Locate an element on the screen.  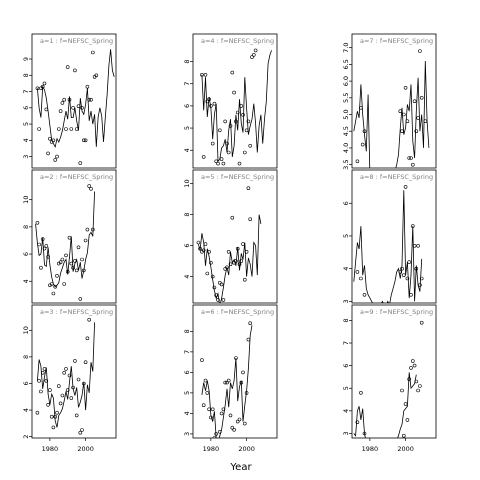
facet-strip-label: a=1 : f=NEFSC_Spring is located at coordinates (76, 41).